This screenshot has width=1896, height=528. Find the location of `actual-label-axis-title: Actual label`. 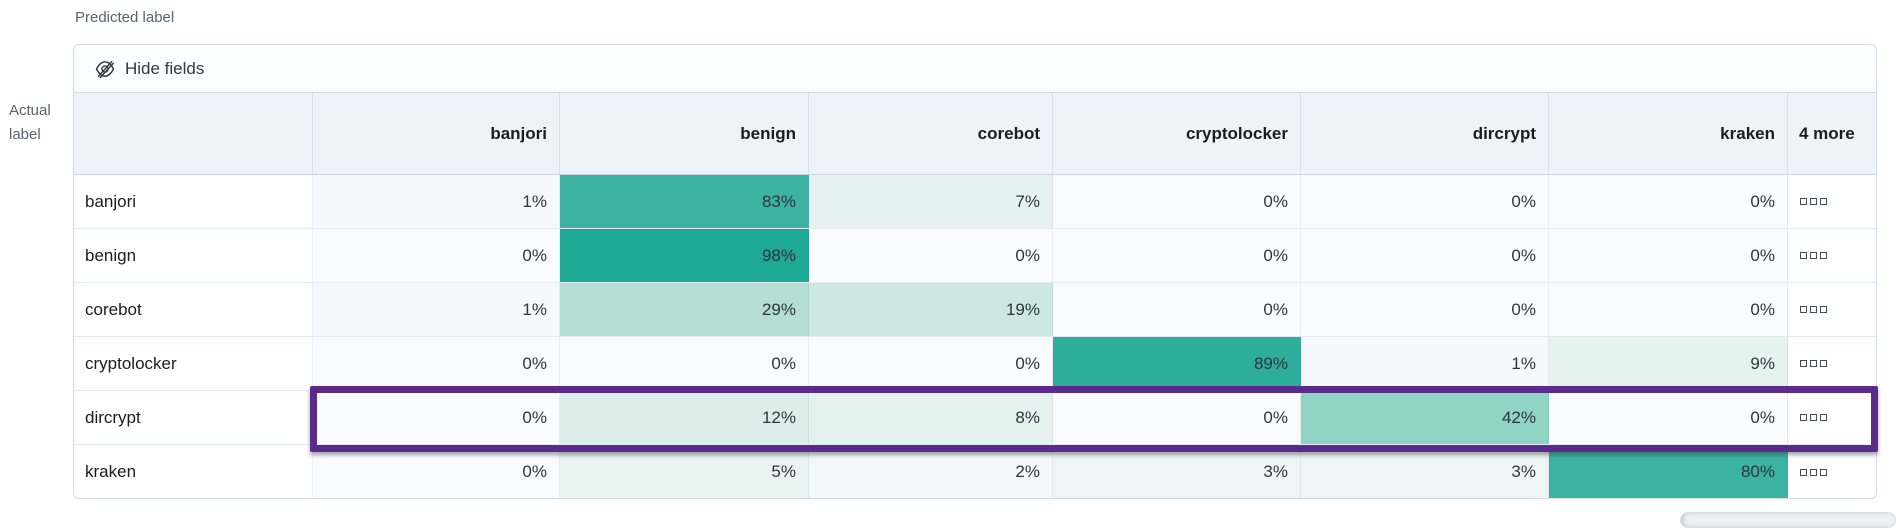

actual-label-axis-title: Actual label is located at coordinates (30, 123).